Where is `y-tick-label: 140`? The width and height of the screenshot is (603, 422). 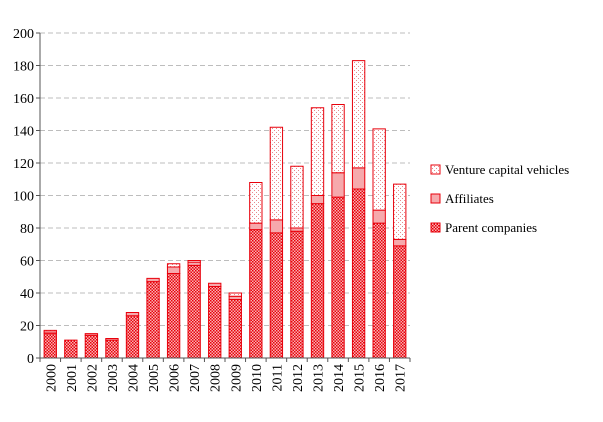 y-tick-label: 140 is located at coordinates (23, 132).